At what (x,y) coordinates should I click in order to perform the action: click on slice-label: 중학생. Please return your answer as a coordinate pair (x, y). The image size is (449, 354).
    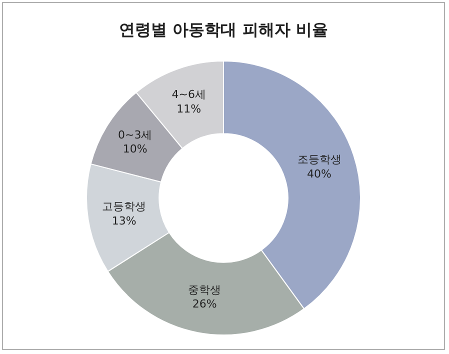
    Looking at the image, I should click on (205, 289).